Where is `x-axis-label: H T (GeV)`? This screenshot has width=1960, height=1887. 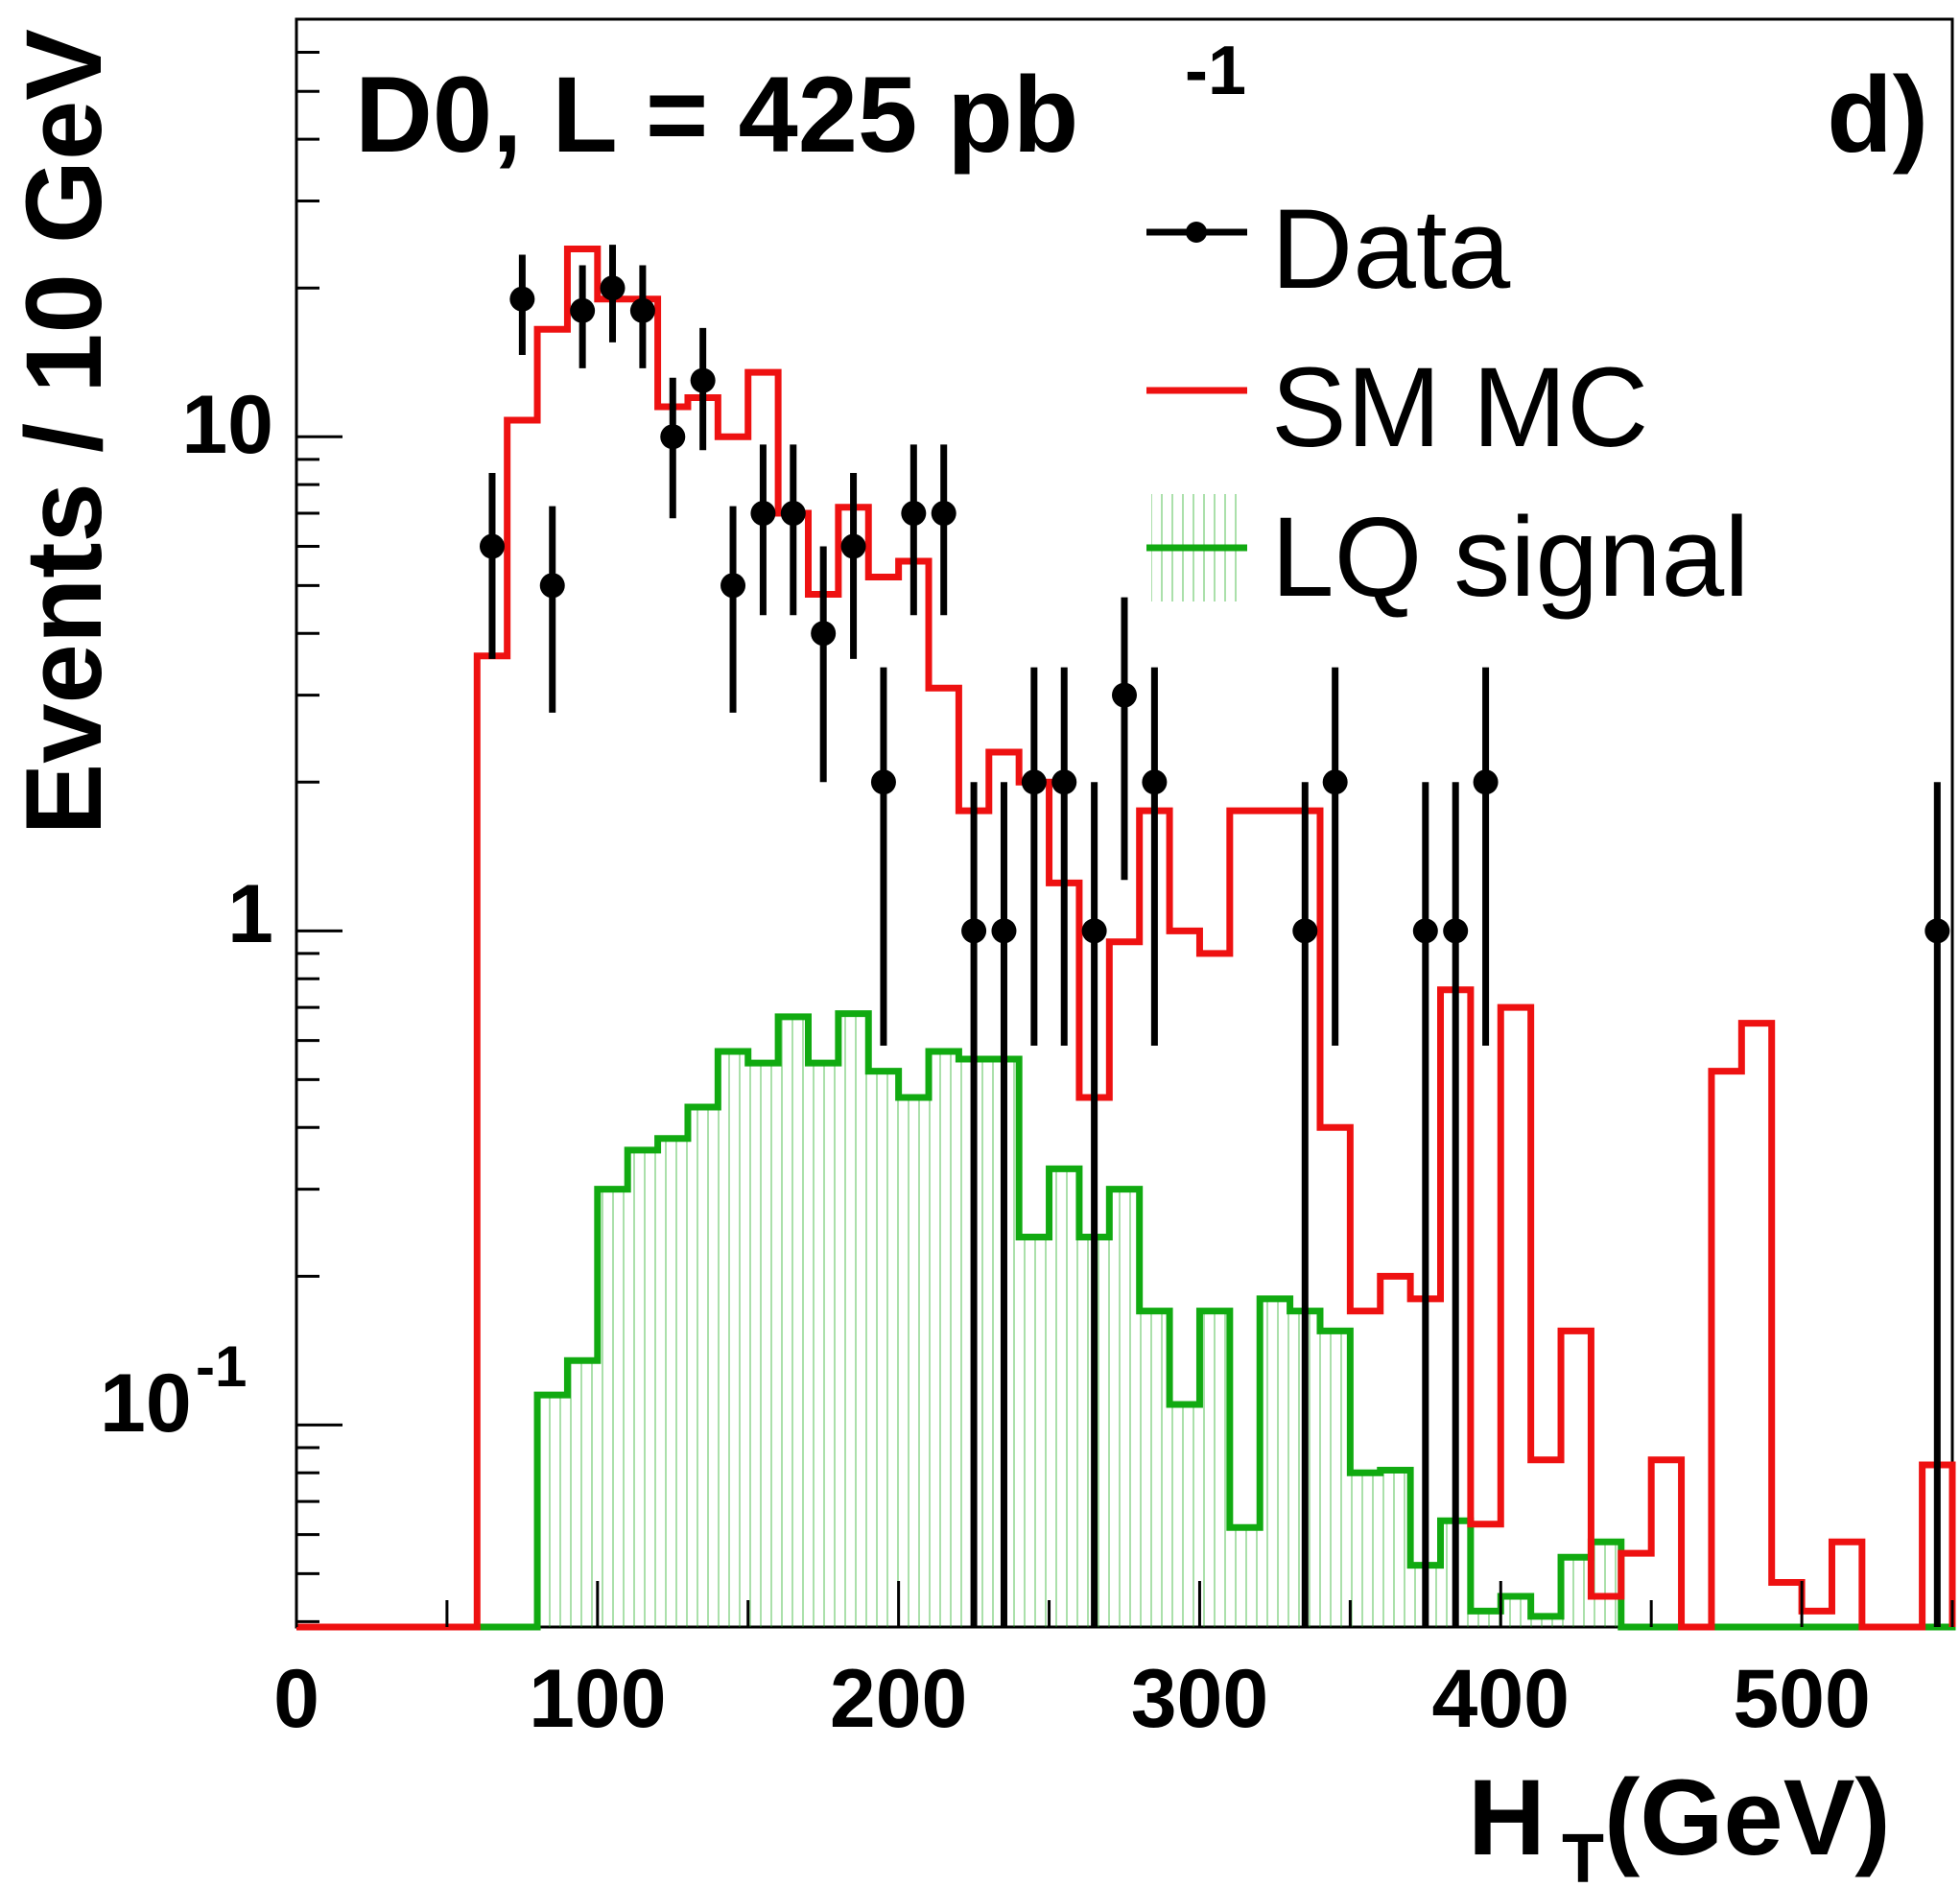
x-axis-label: H T (GeV) is located at coordinates (1679, 1822).